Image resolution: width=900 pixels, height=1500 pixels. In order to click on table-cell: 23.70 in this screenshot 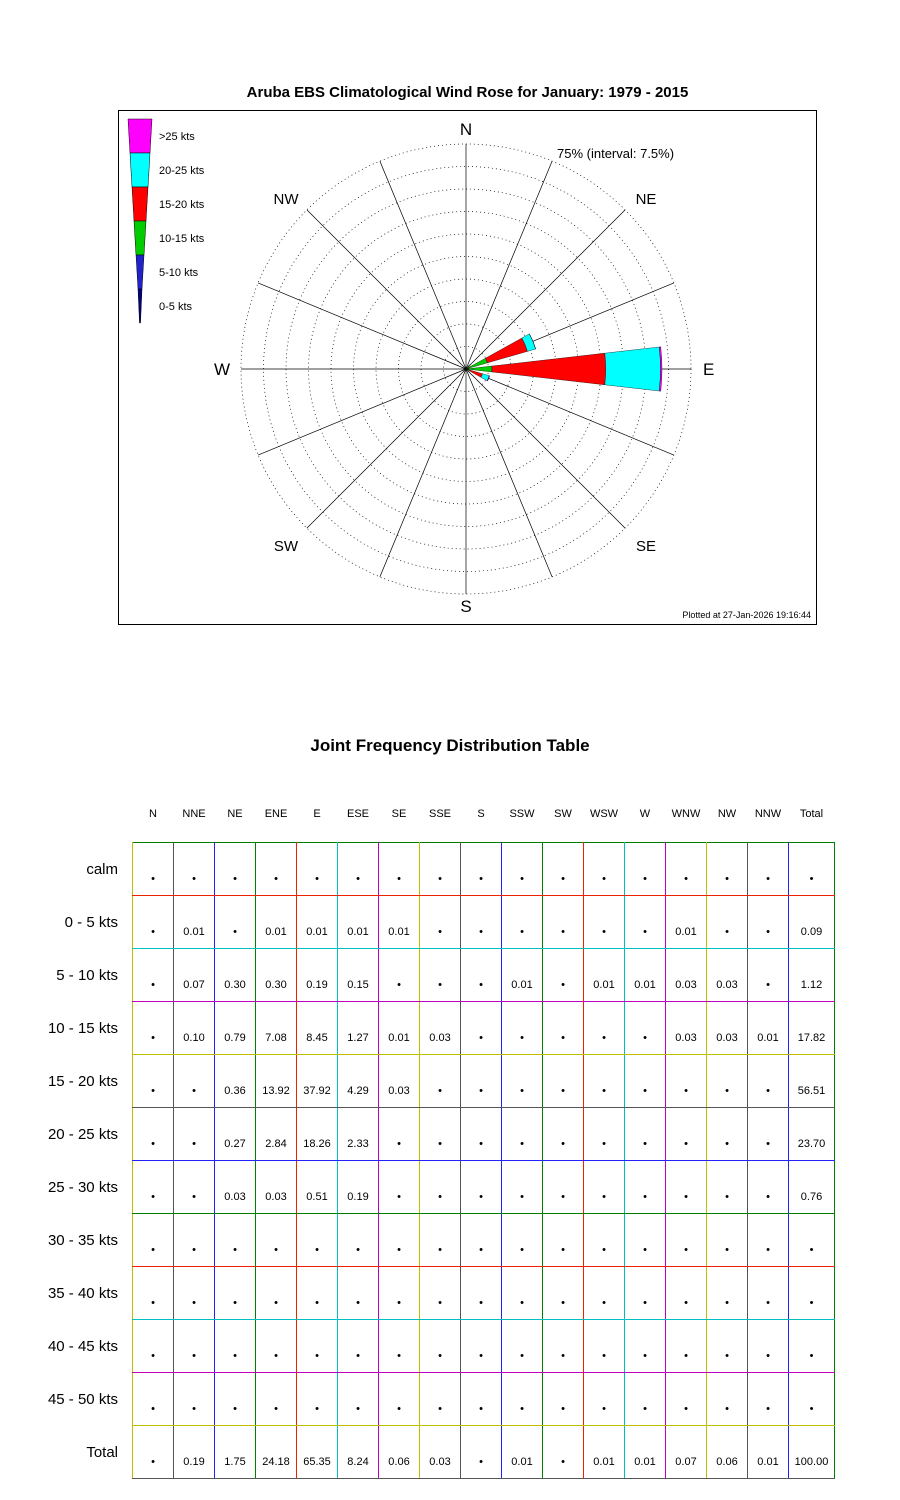, I will do `click(811, 1134)`.